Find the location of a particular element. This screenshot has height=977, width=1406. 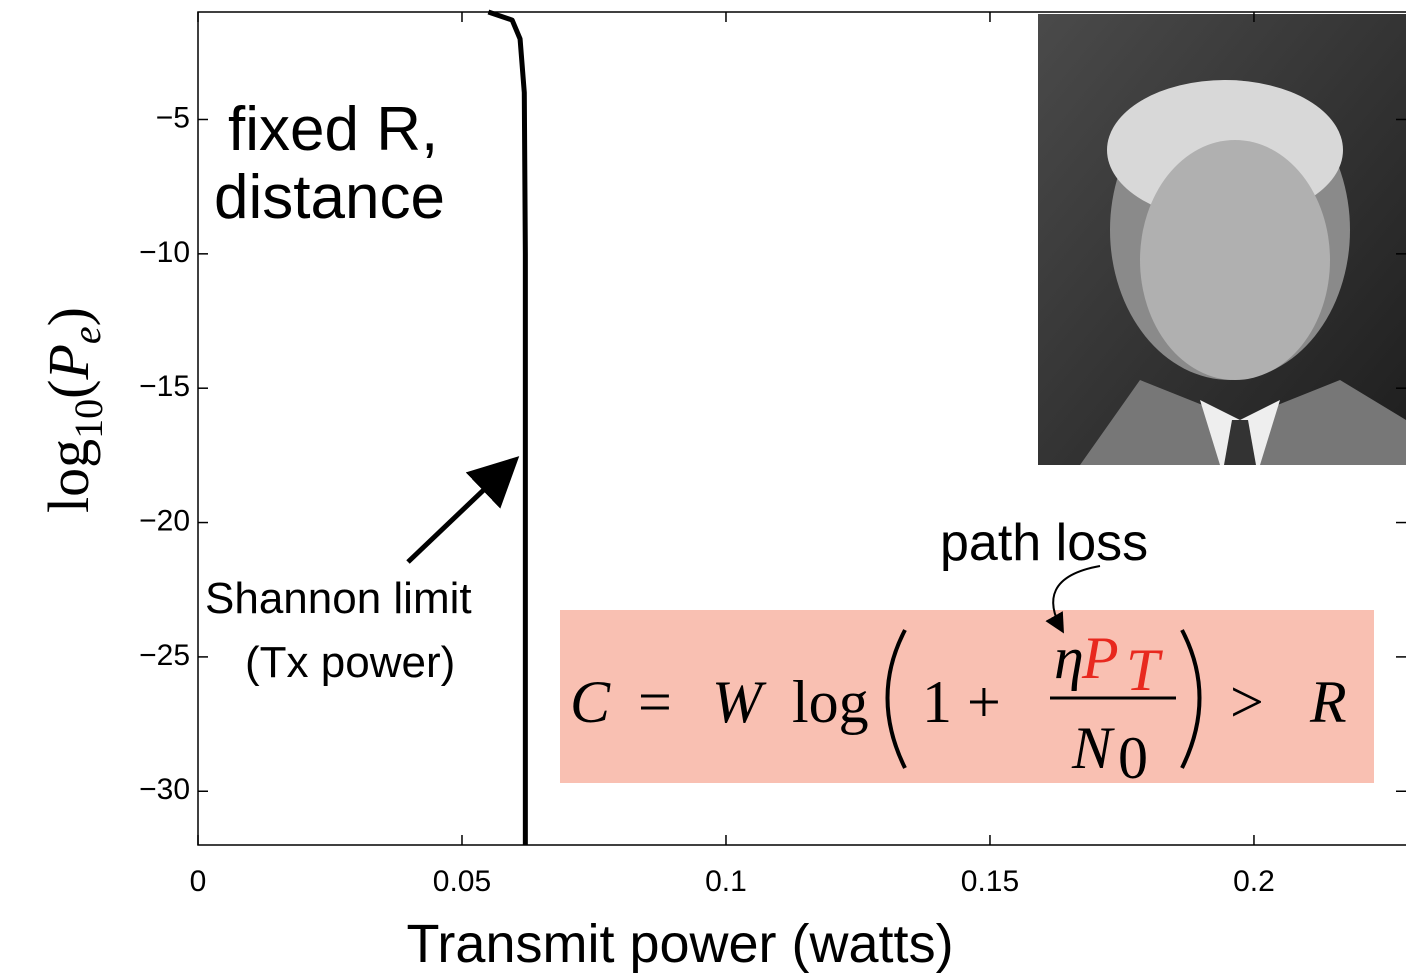

x-tick-label: 0 is located at coordinates (198, 881).